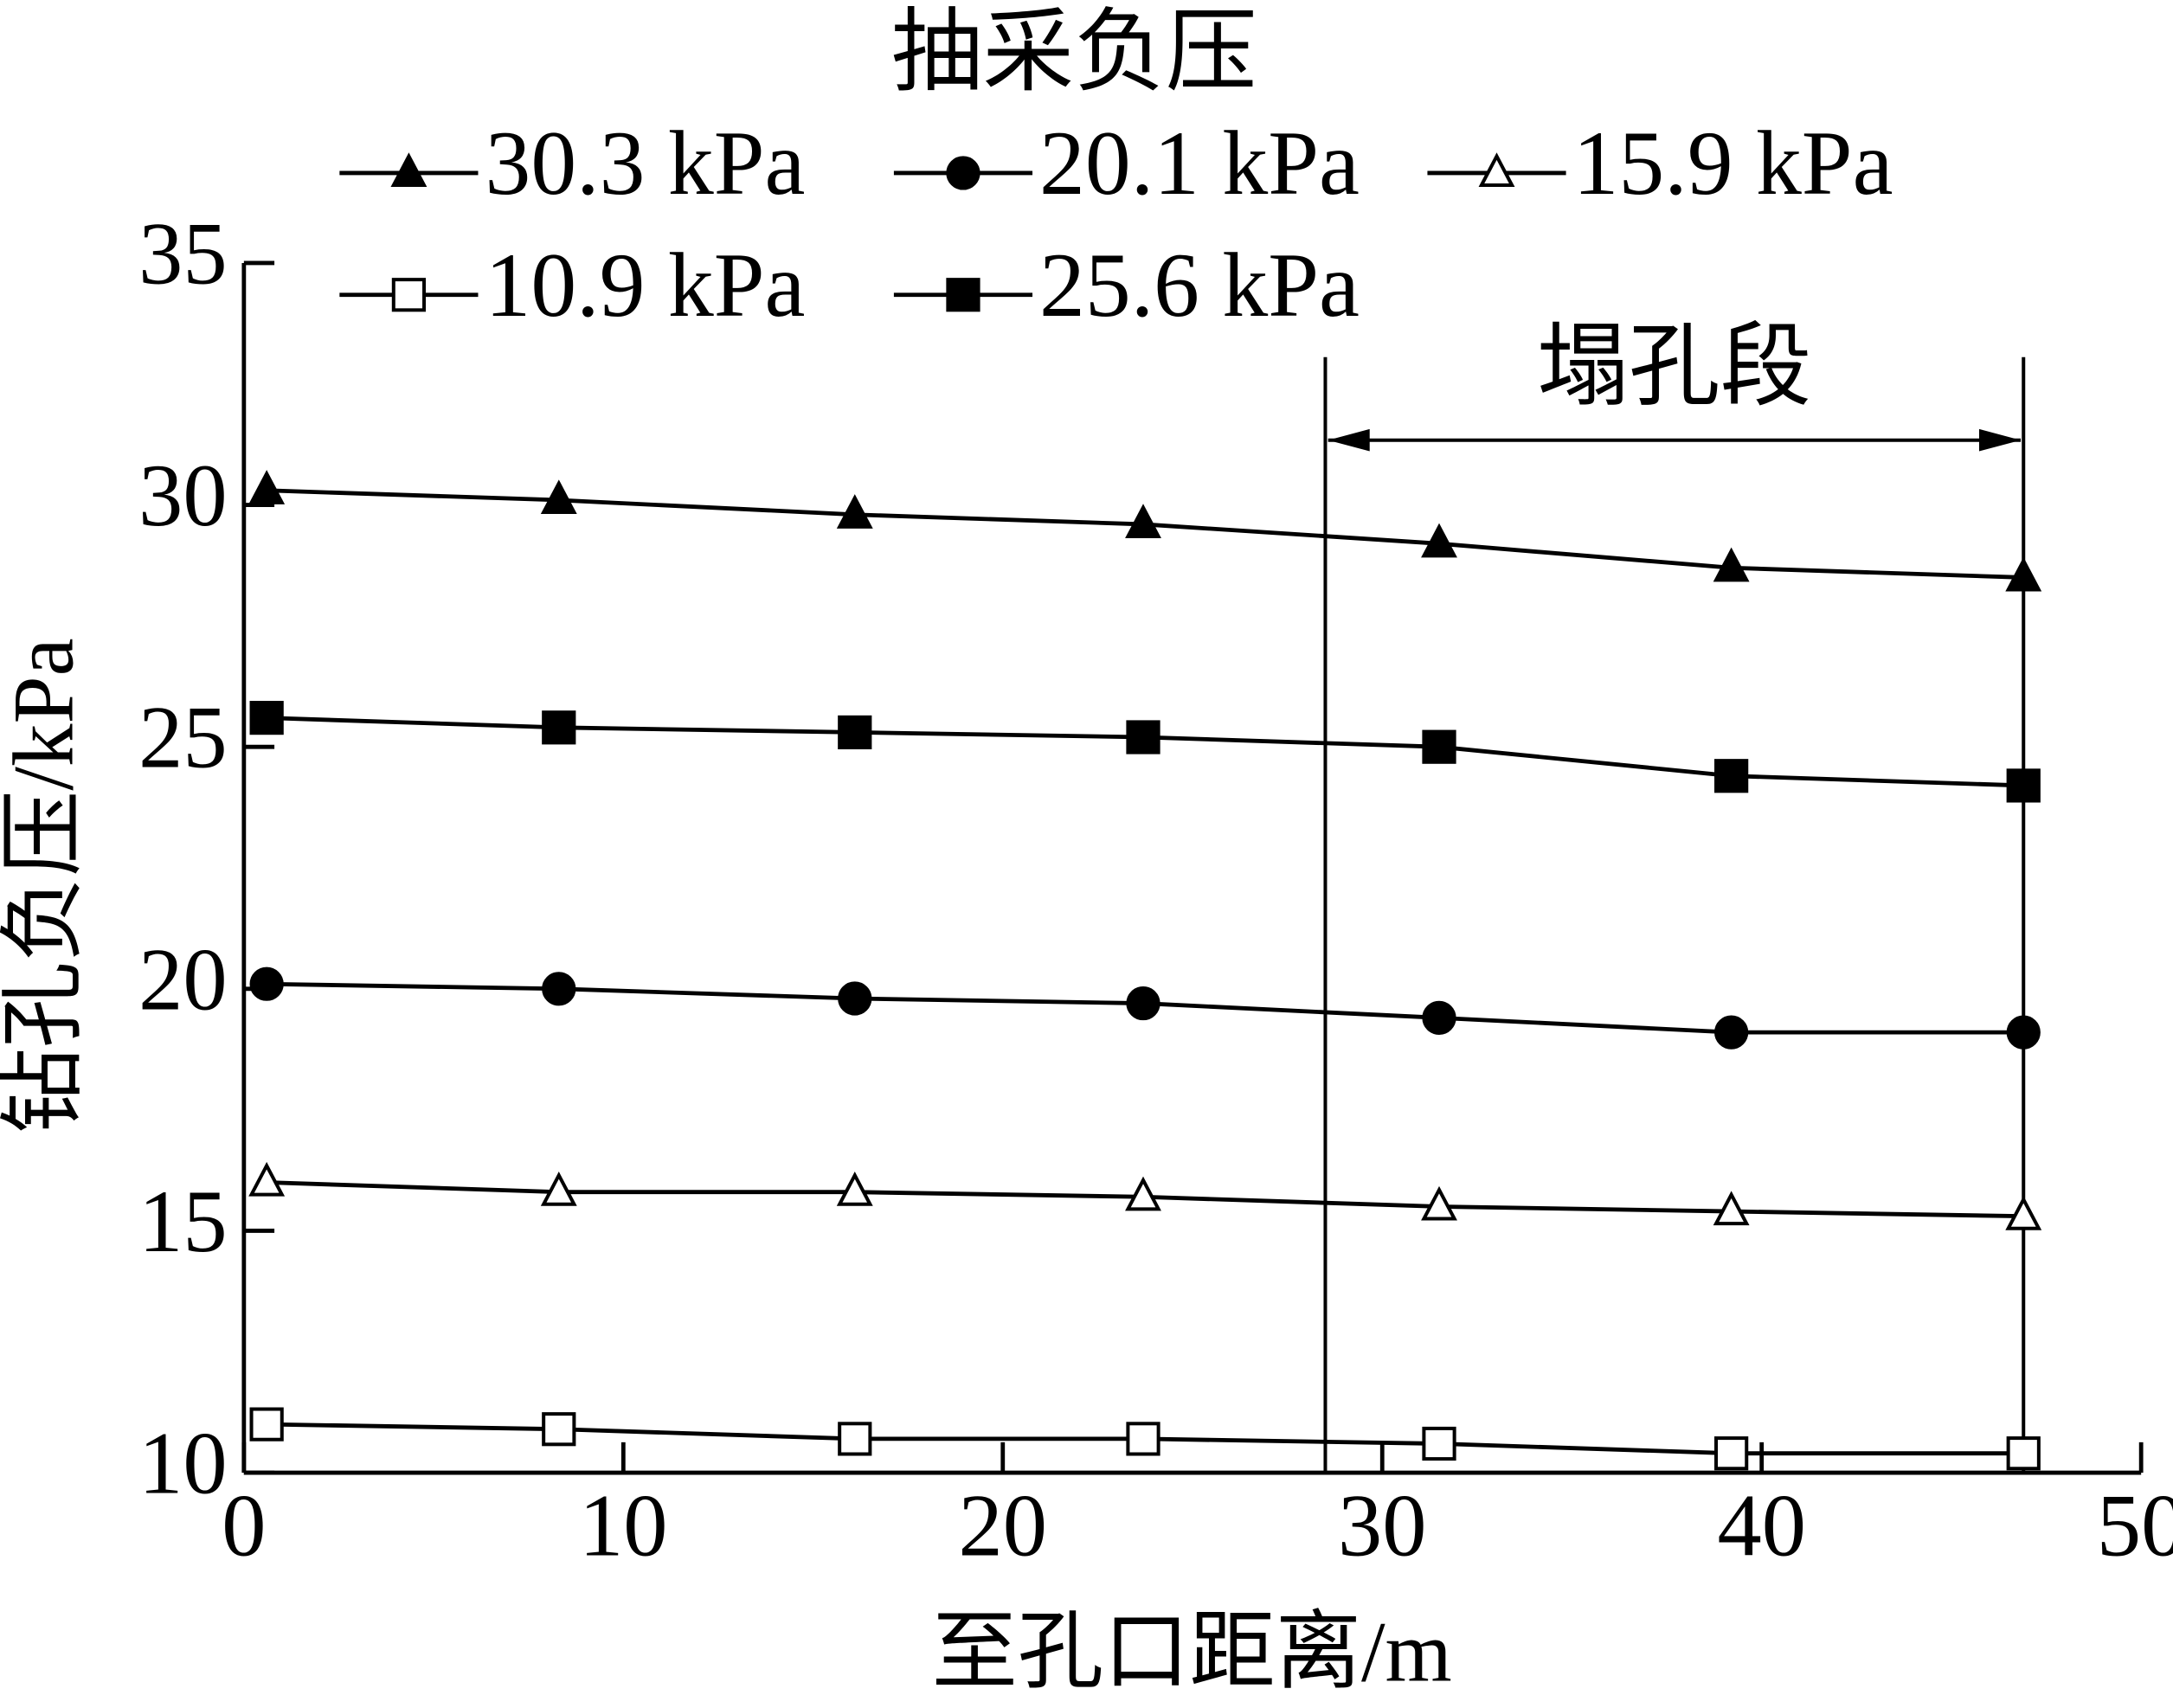 Image resolution: width=2173 pixels, height=1708 pixels. I want to click on y-tick-label: 10, so click(182, 1464).